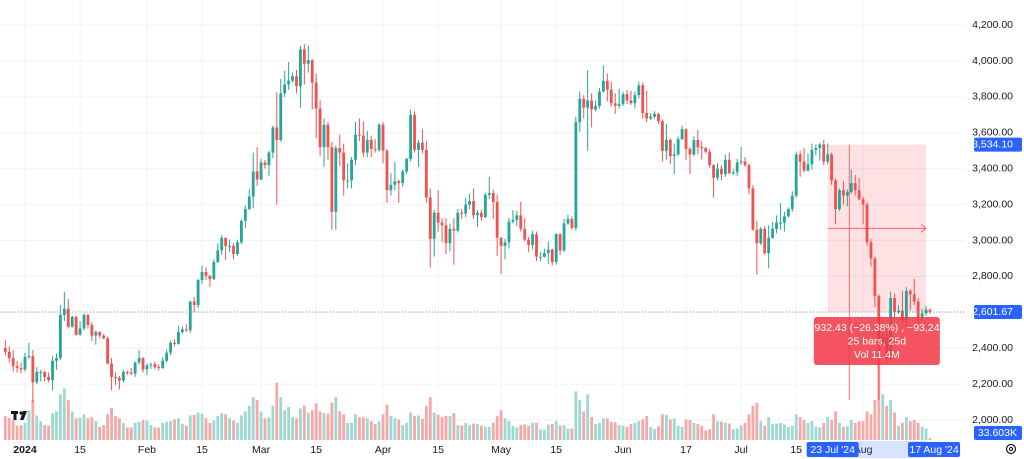  I want to click on last-price-label-box, so click(998, 312).